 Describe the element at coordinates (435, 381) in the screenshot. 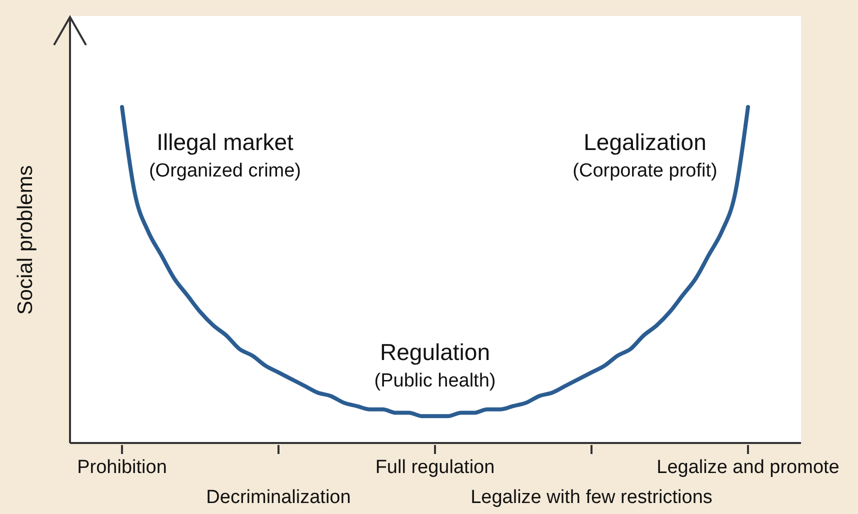

I see `annotation: (Public health)` at that location.